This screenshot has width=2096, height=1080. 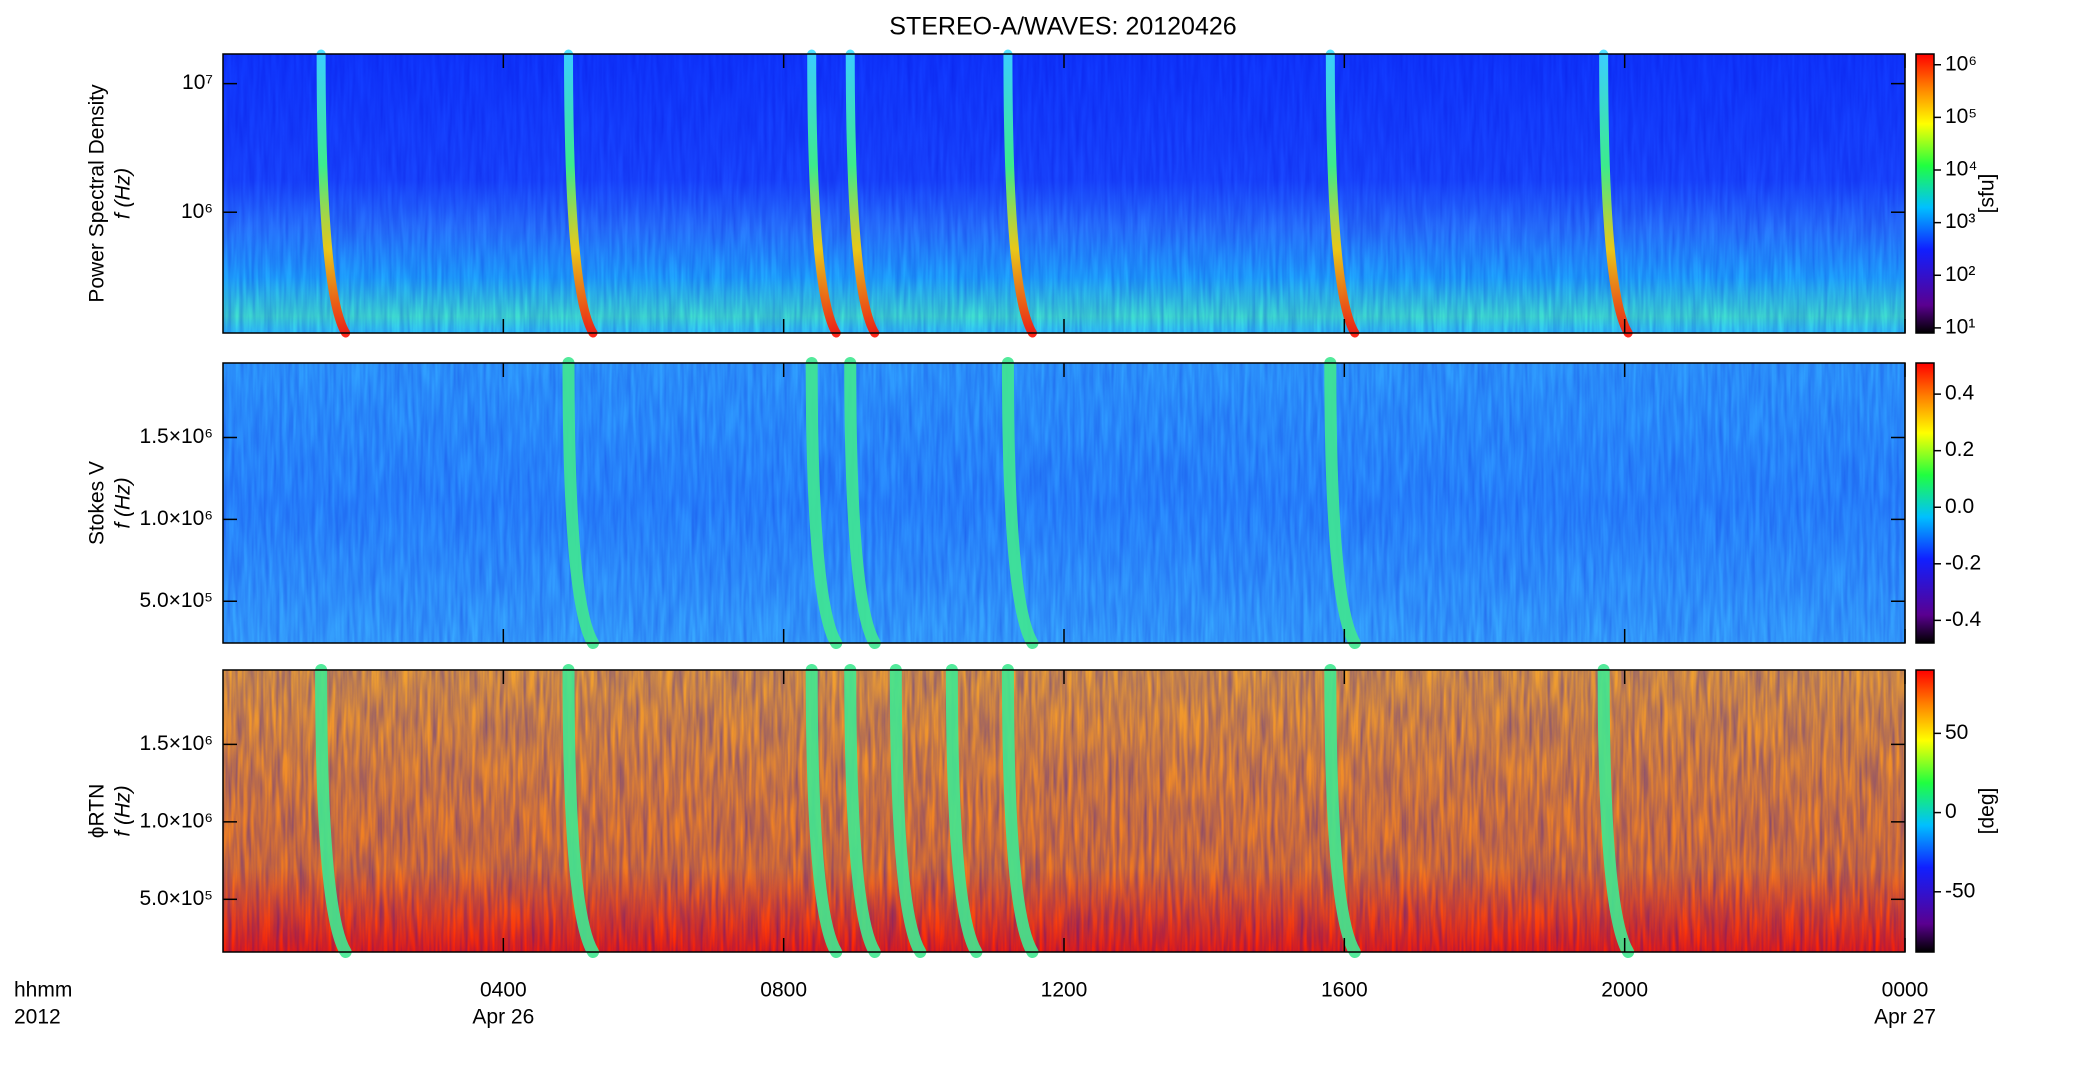 What do you see at coordinates (503, 990) in the screenshot?
I see `x-tick-label: 0400` at bounding box center [503, 990].